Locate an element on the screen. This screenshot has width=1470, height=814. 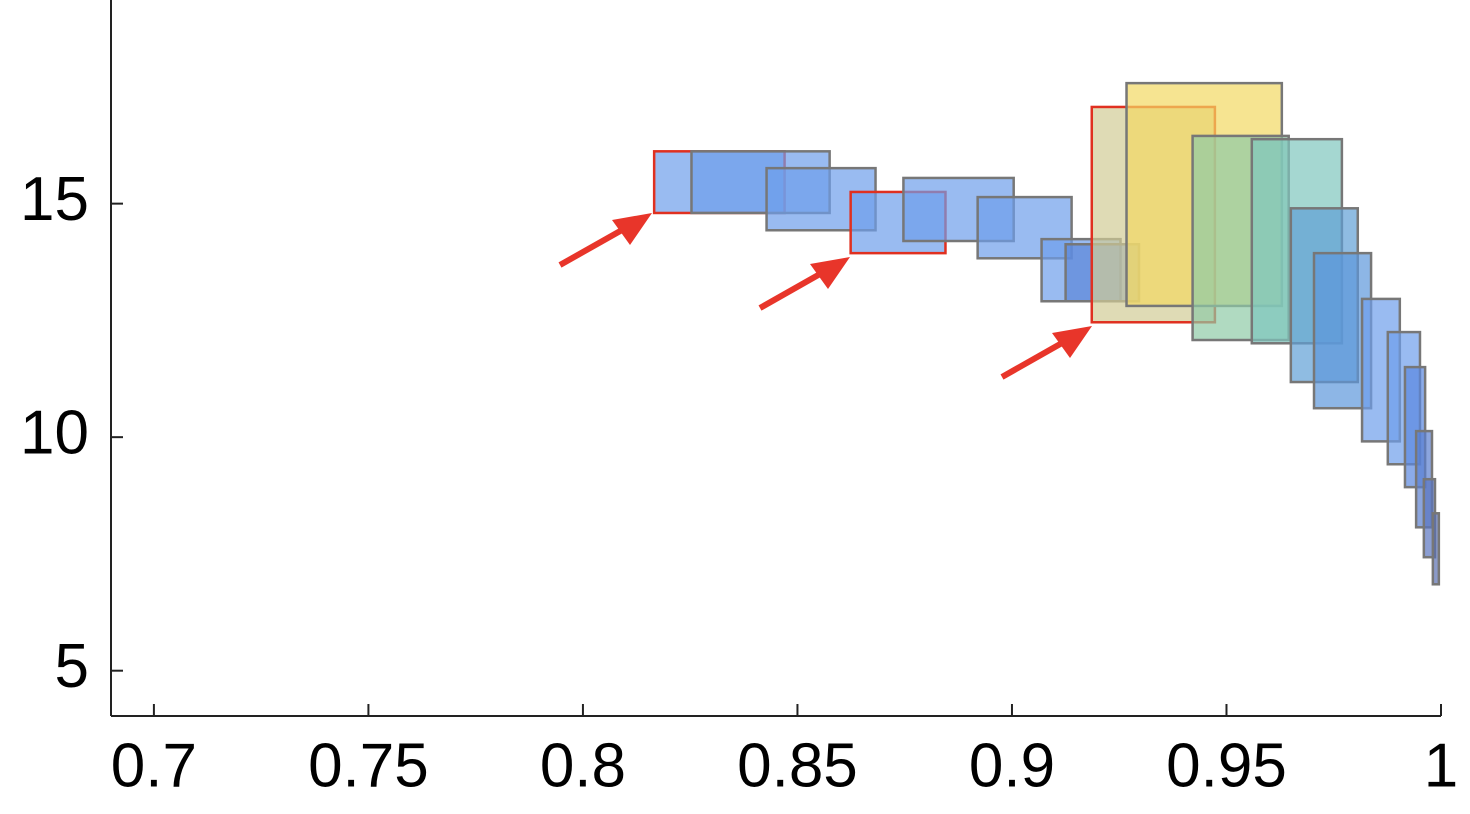
y-tick-label: 5 is located at coordinates (72, 666).